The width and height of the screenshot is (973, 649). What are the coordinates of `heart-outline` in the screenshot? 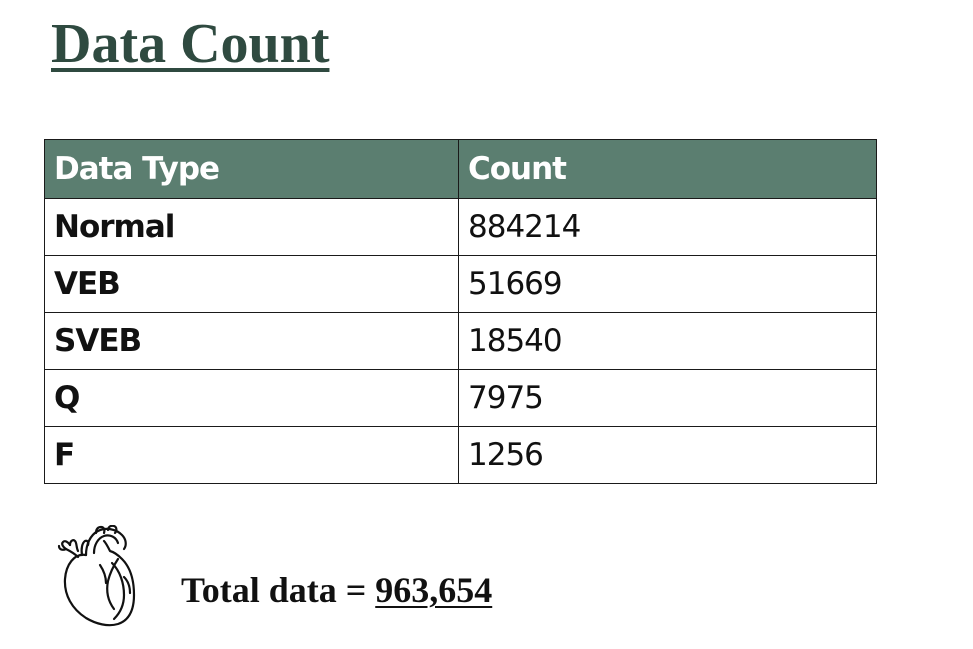 It's located at (99, 583).